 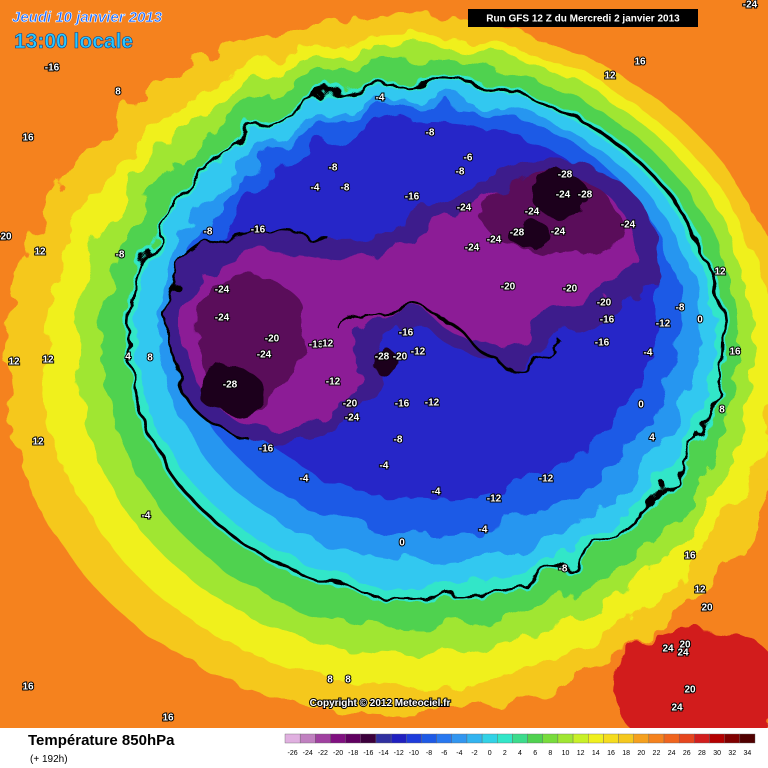 What do you see at coordinates (581, 753) in the screenshot?
I see `scale-label: 12` at bounding box center [581, 753].